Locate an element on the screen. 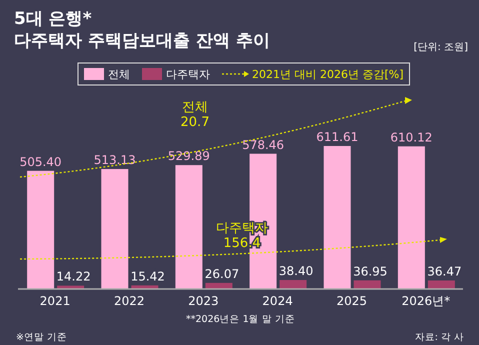 This screenshot has width=479, height=345. chart-title: 5대 은행* 다주택자 주택담보대출 잔액 추이 is located at coordinates (142, 30).